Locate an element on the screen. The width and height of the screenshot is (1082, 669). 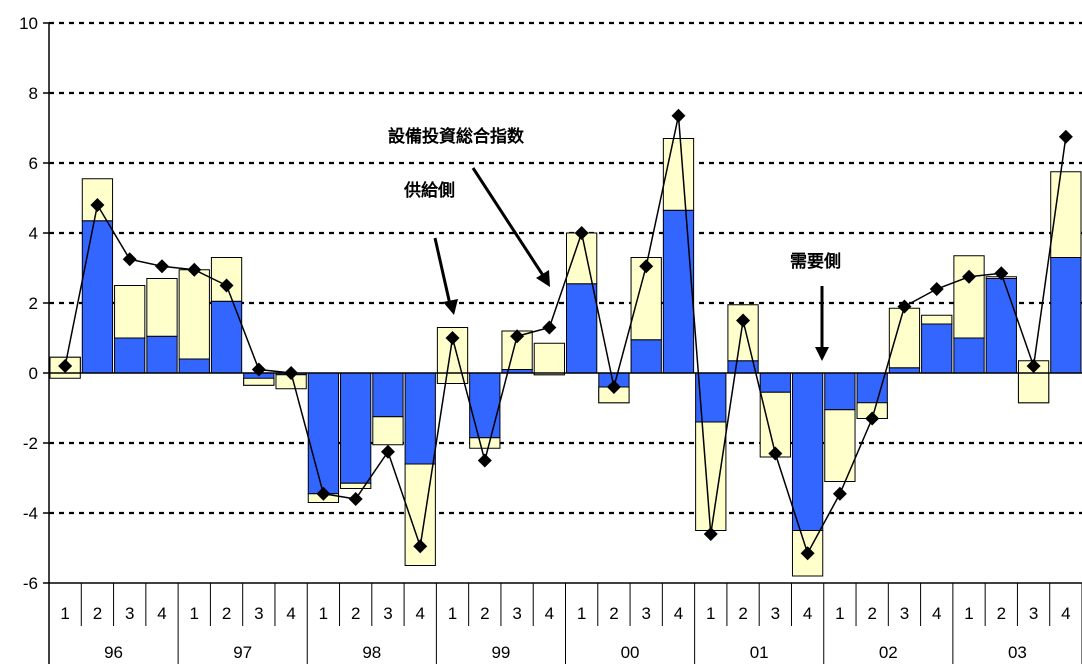
arrowhead-composite-index is located at coordinates (543, 278).